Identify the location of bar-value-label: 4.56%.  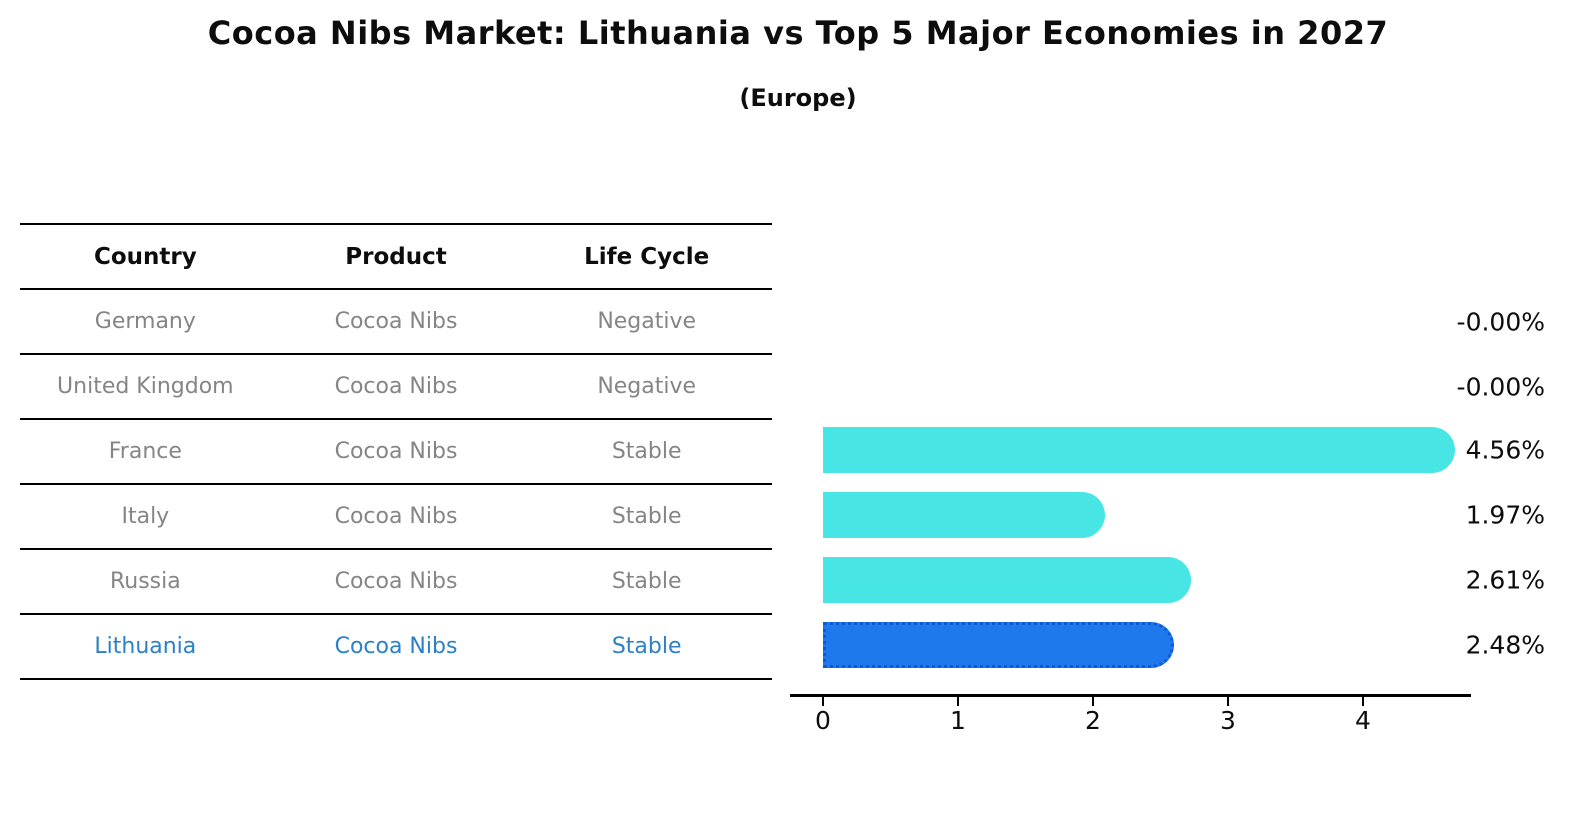
(1505, 450).